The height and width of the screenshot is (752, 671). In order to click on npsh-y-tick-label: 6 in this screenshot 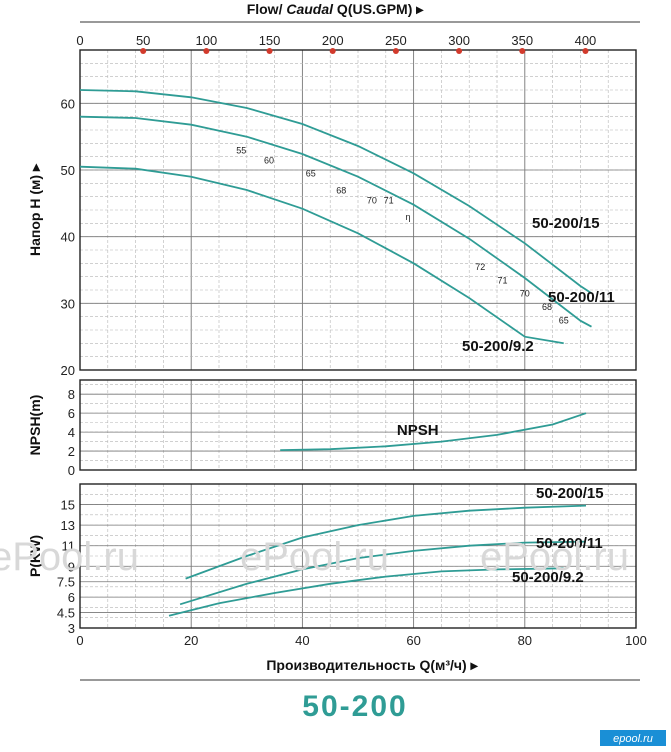, I will do `click(71, 413)`.